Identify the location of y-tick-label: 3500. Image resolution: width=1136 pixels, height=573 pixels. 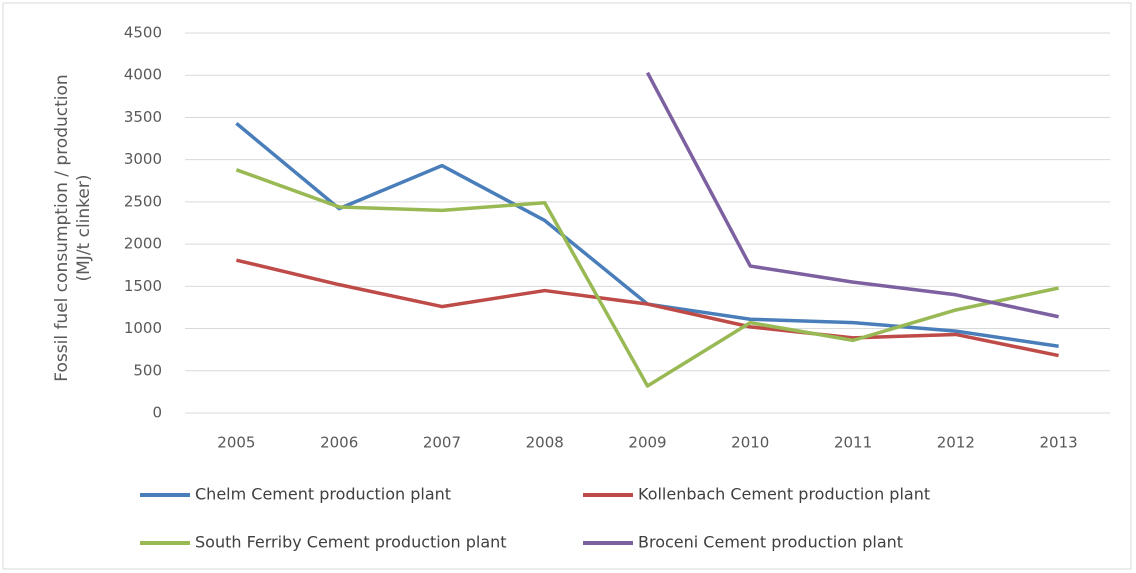
(143, 117).